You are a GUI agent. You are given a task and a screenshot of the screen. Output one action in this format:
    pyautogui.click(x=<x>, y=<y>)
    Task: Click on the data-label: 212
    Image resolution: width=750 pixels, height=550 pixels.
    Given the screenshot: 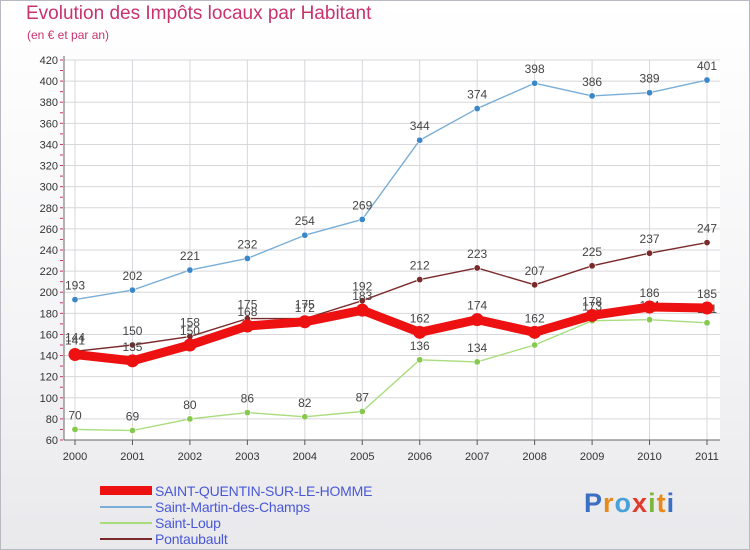 What is the action you would take?
    pyautogui.click(x=420, y=266)
    